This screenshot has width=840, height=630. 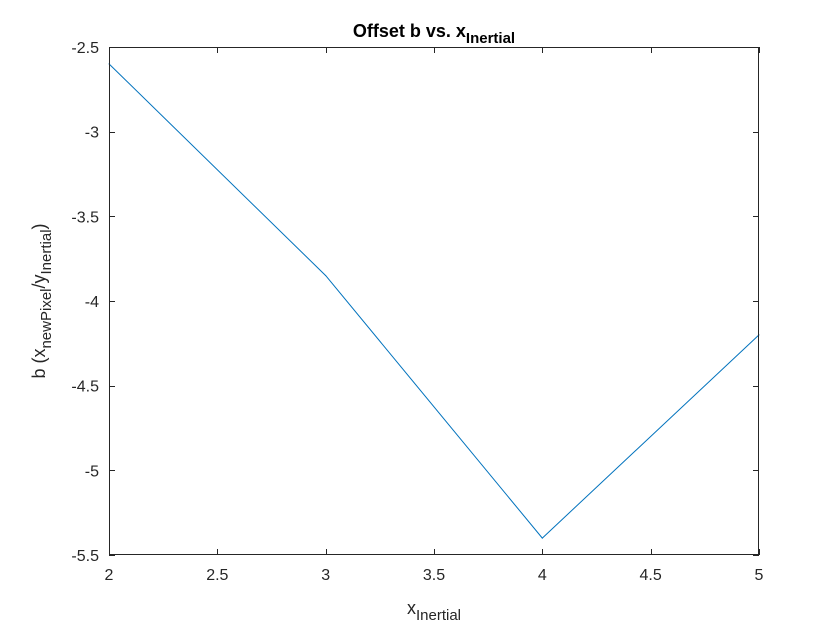 What do you see at coordinates (39, 364) in the screenshot?
I see `y-axis-label-prefix: b (x` at bounding box center [39, 364].